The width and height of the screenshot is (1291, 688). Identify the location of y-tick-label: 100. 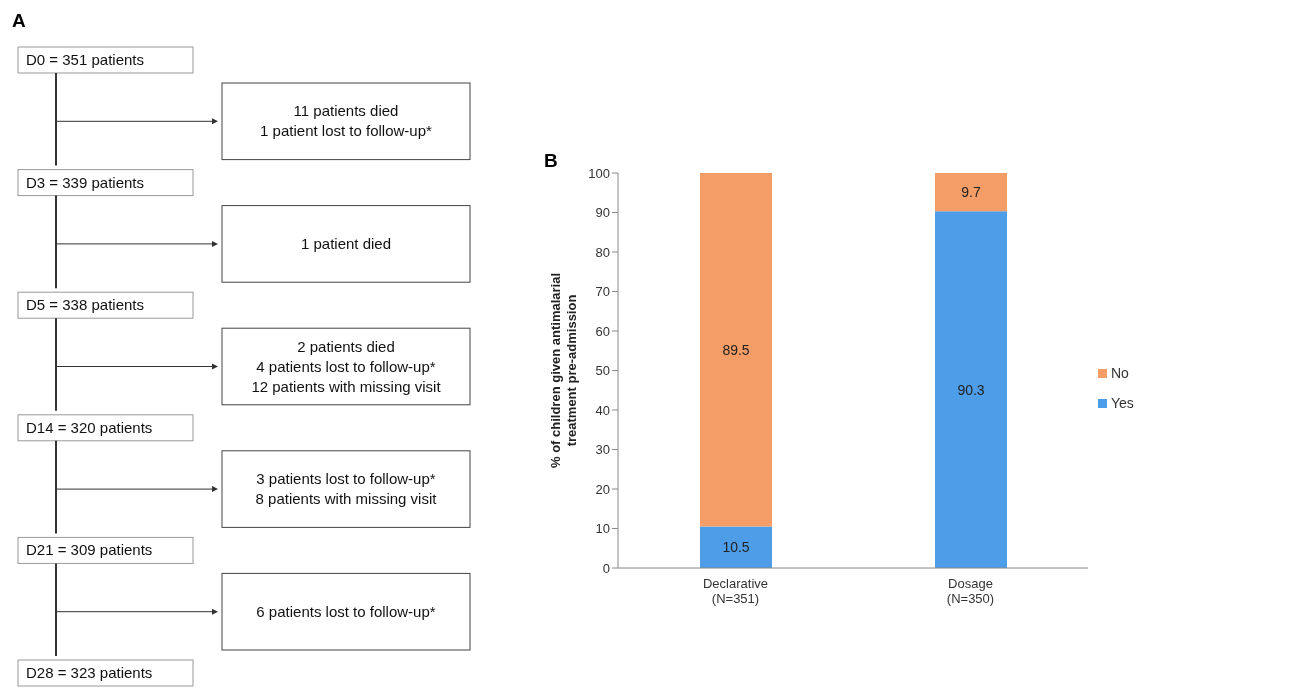
(599, 173).